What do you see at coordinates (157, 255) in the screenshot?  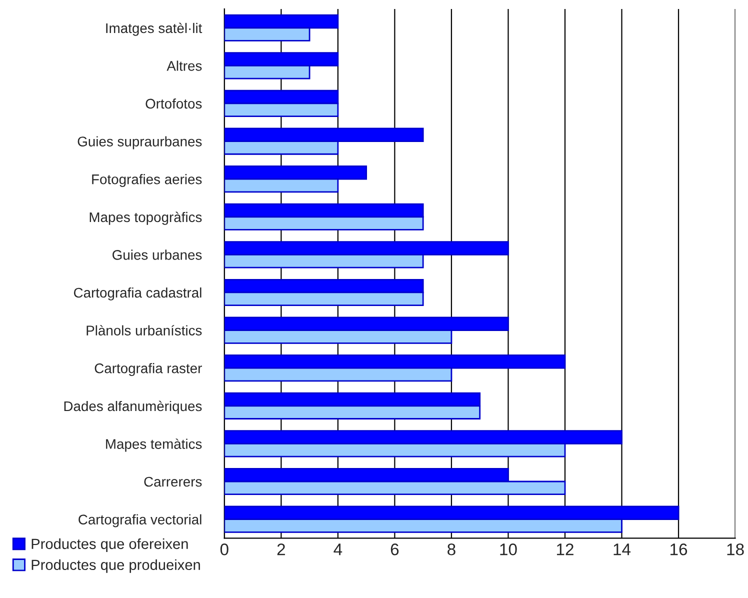 I see `y-tick-label: Guies urbanes` at bounding box center [157, 255].